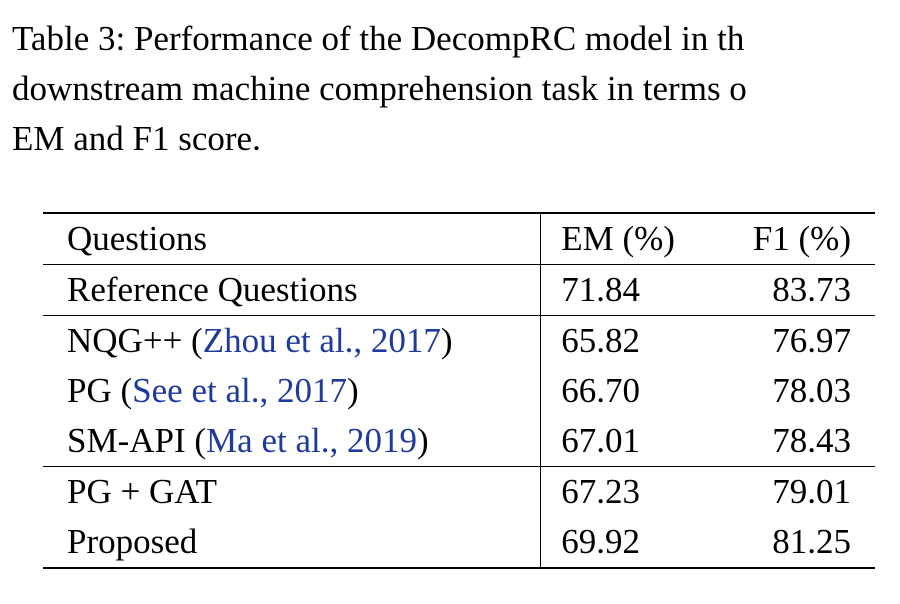 This screenshot has width=900, height=604. What do you see at coordinates (789, 290) in the screenshot?
I see `row-f1: 83.73` at bounding box center [789, 290].